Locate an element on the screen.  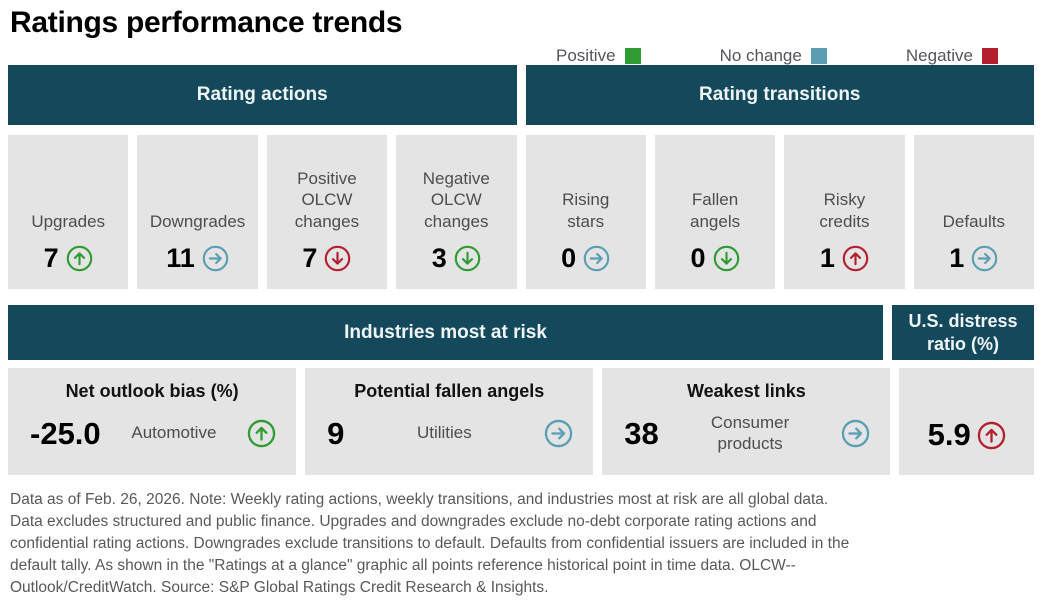
card-upgrades: Upgrades 7 is located at coordinates (68, 212).